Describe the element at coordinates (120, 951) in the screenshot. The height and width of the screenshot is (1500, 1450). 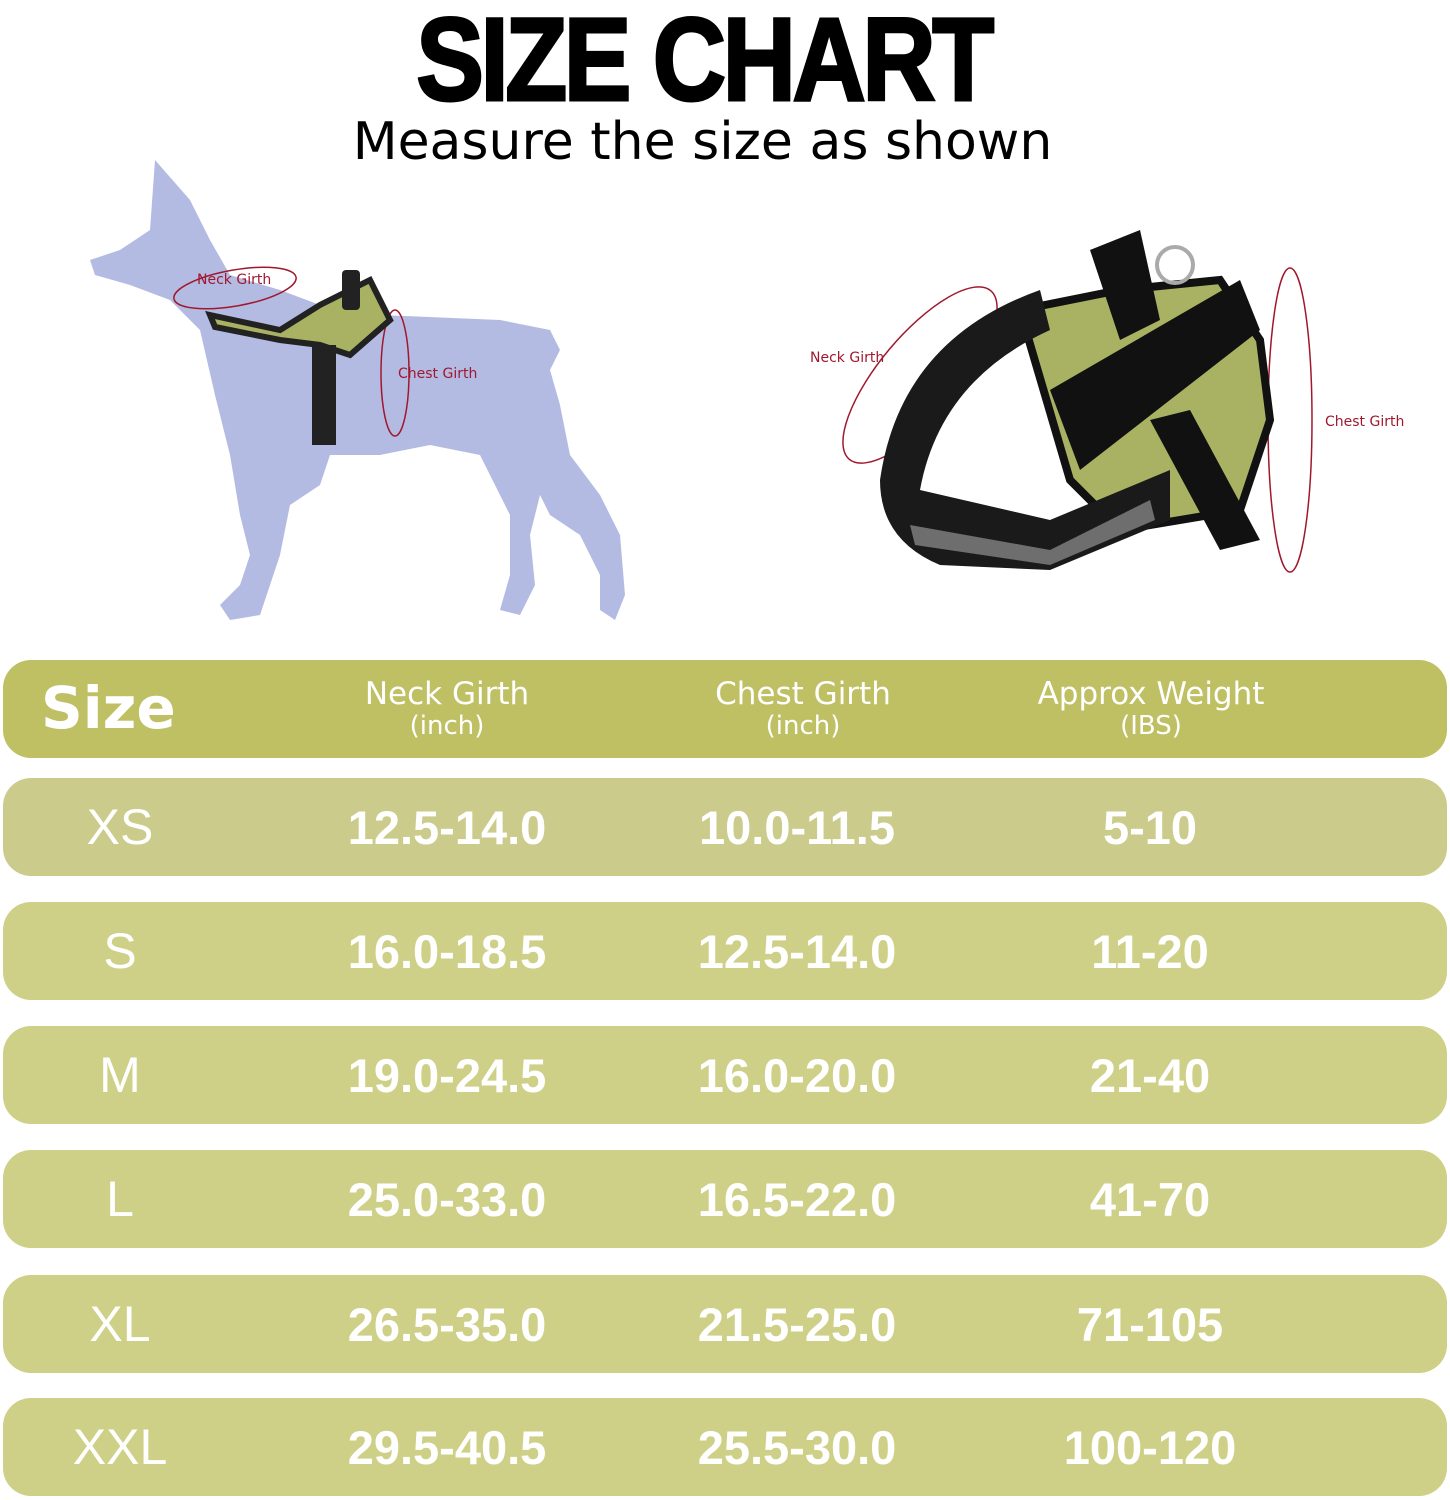
I see `cell-size: S` at that location.